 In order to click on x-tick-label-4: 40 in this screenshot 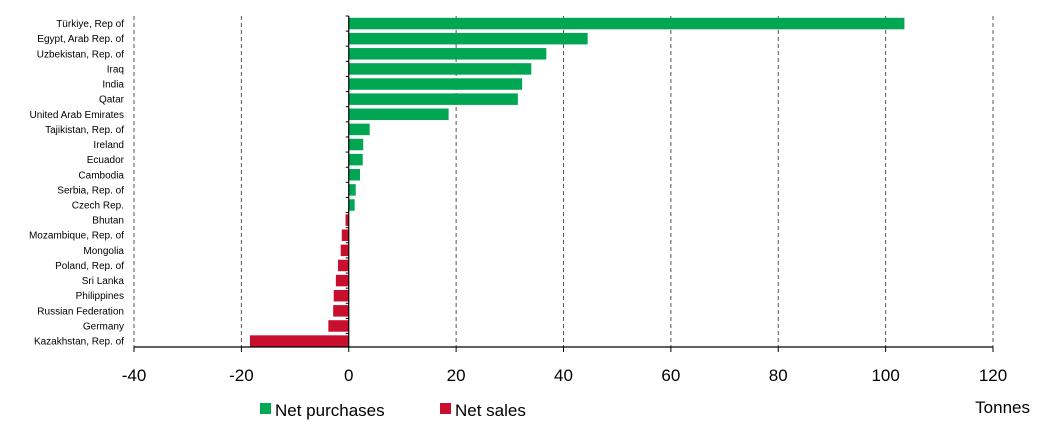, I will do `click(563, 375)`.